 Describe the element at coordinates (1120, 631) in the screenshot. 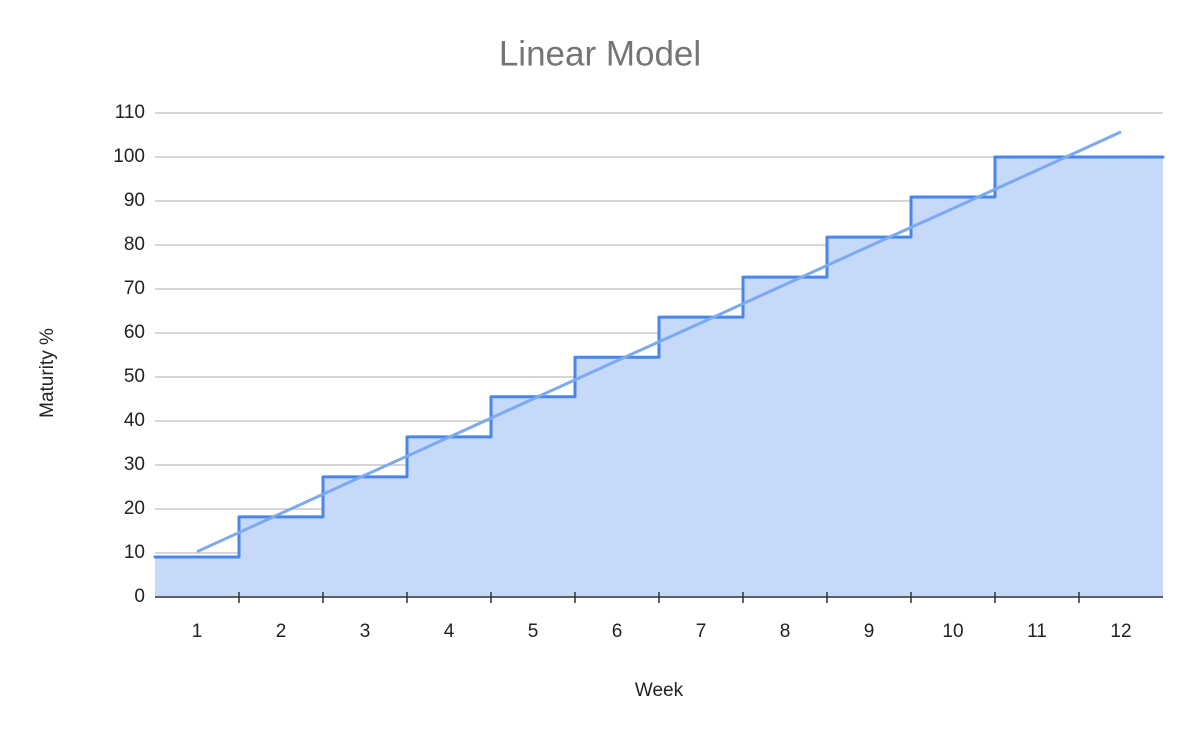

I see `x-tick-label: 12` at that location.